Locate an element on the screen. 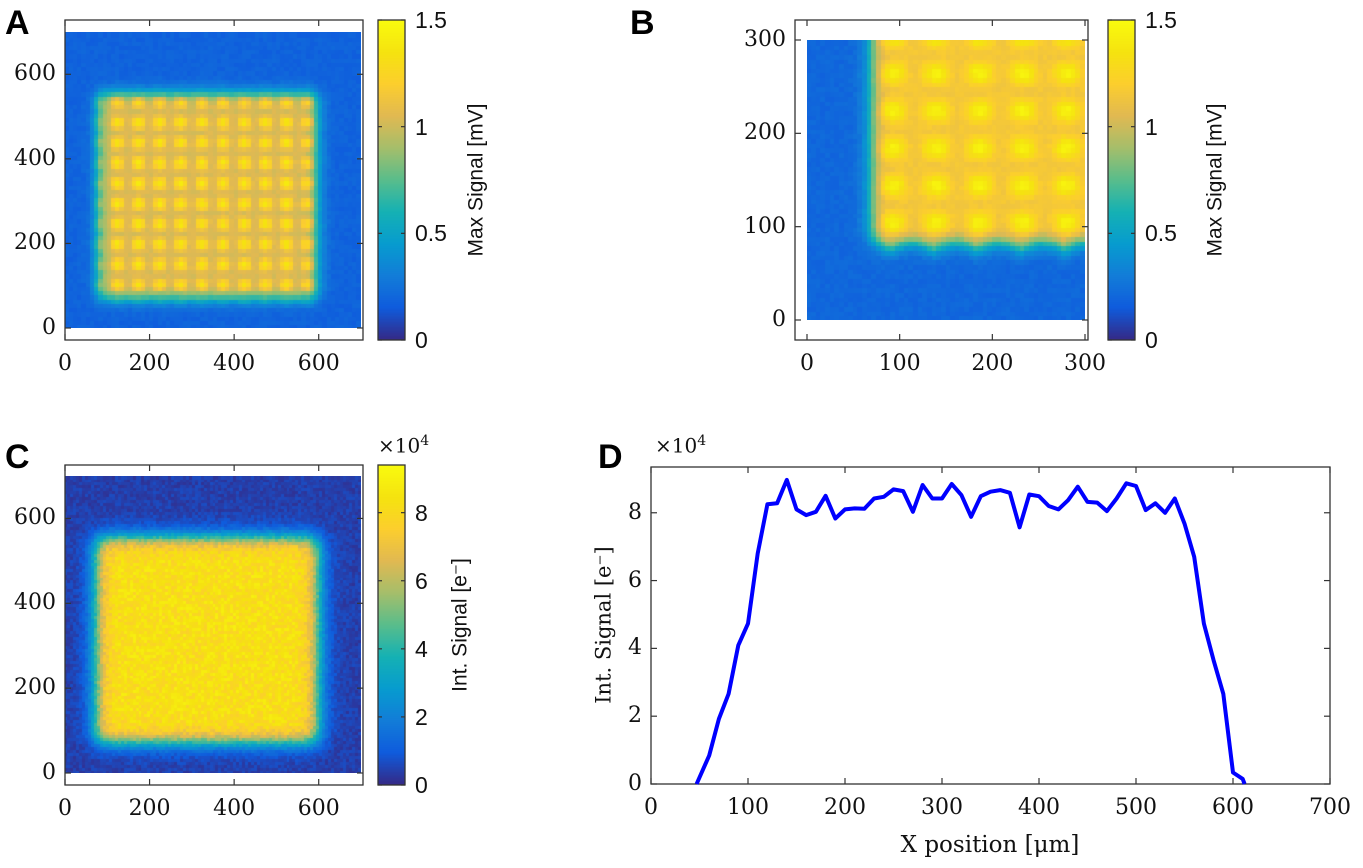 This screenshot has width=1363, height=868. colorbar-multiplier-c: ×104 is located at coordinates (404, 445).